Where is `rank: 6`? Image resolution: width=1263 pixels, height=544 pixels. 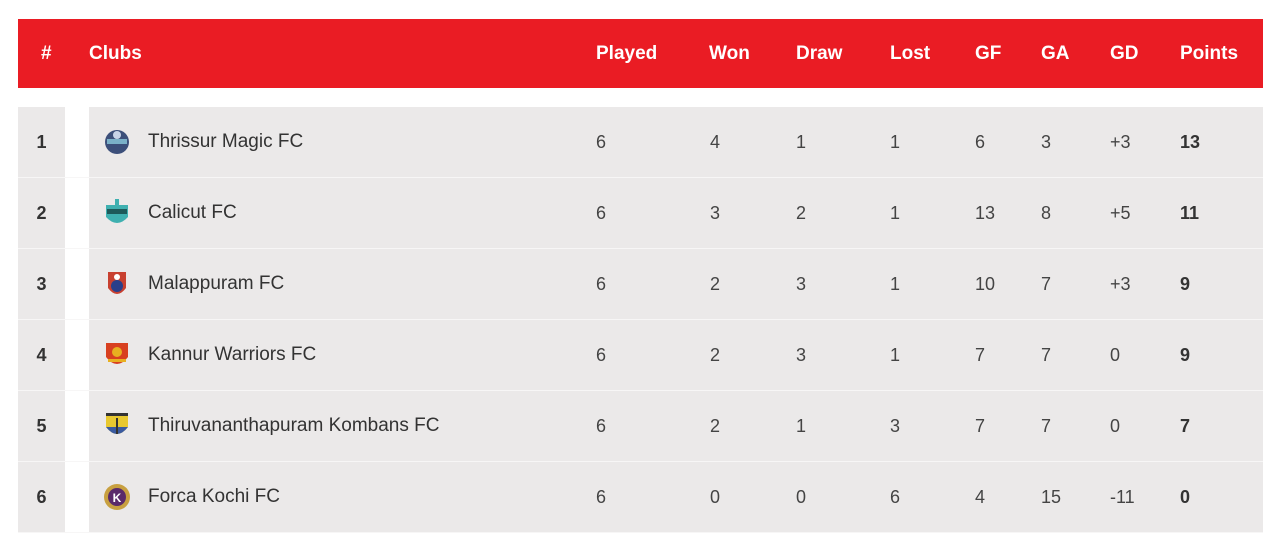
rank: 6 is located at coordinates (41, 497).